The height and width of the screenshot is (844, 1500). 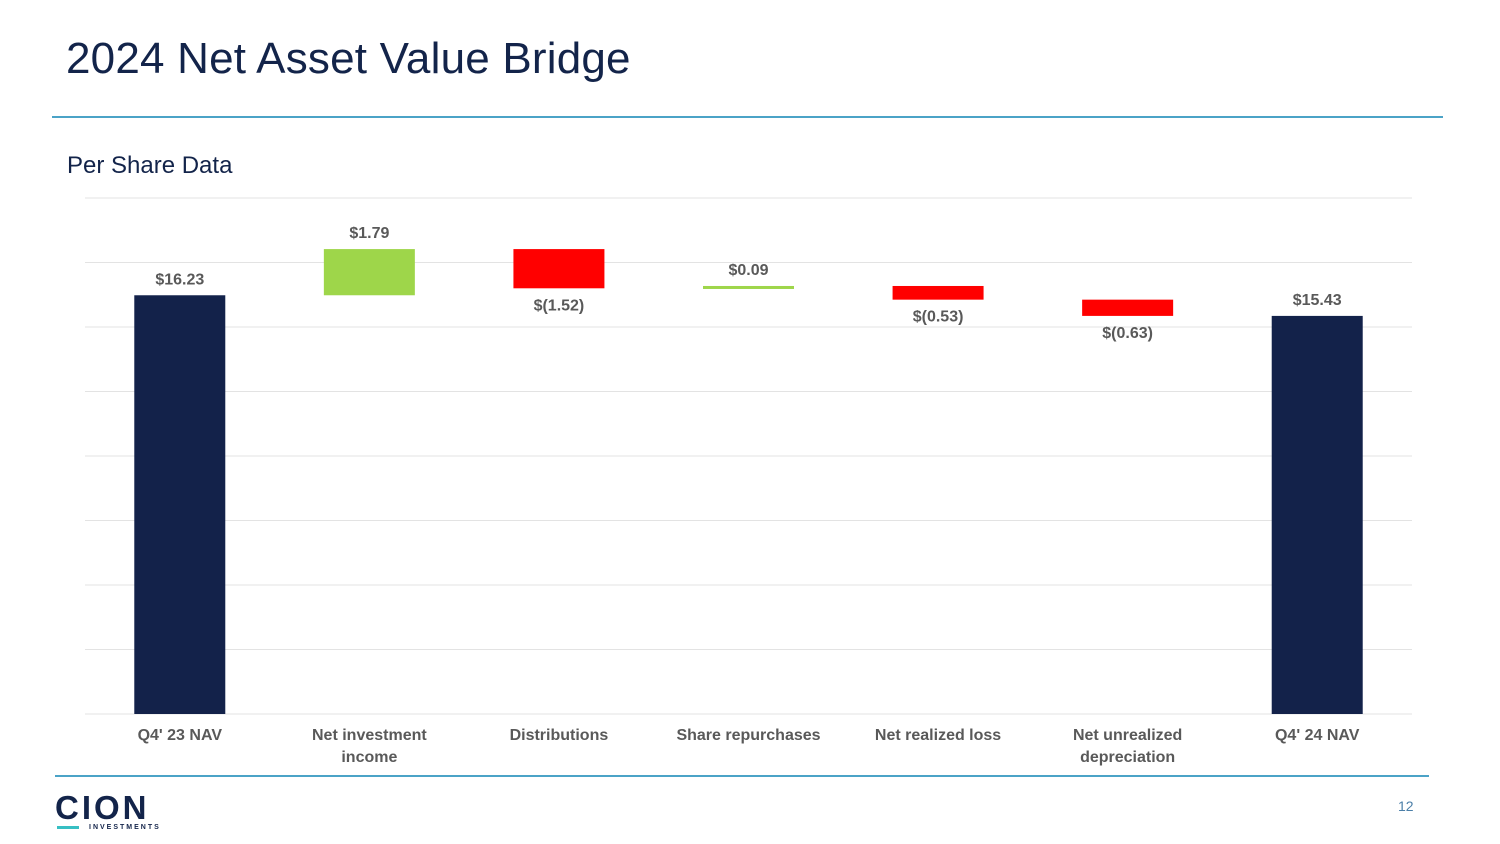 I want to click on category-label: income, so click(x=369, y=757).